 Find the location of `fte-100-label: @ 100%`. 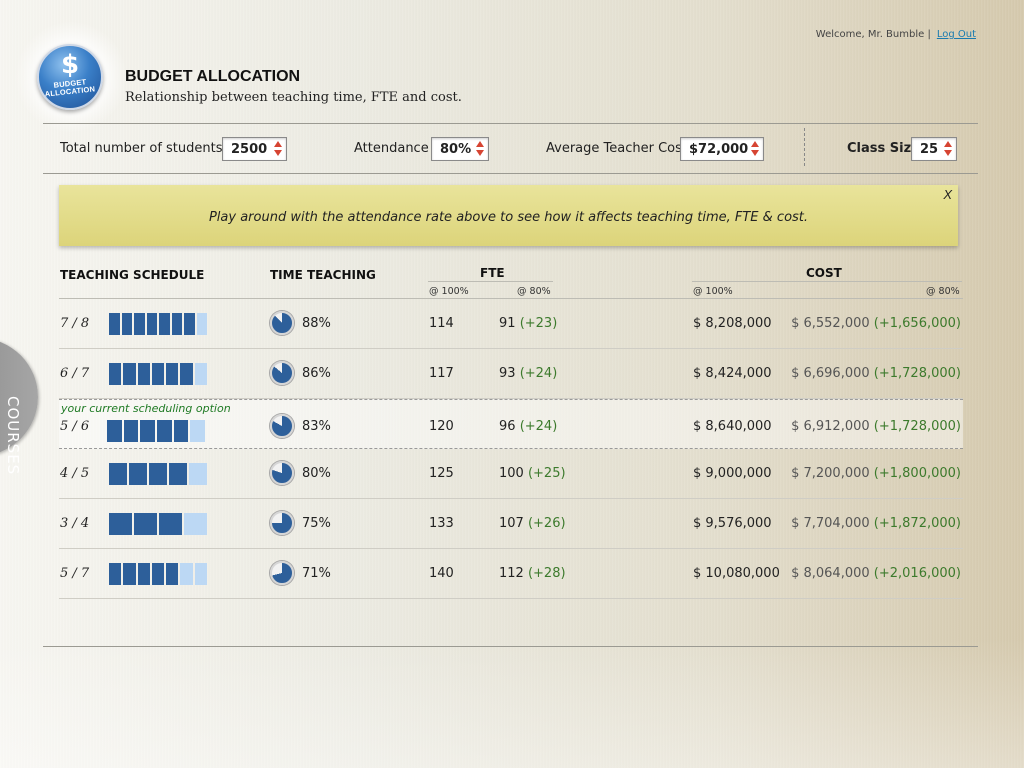

fte-100-label: @ 100% is located at coordinates (449, 291).